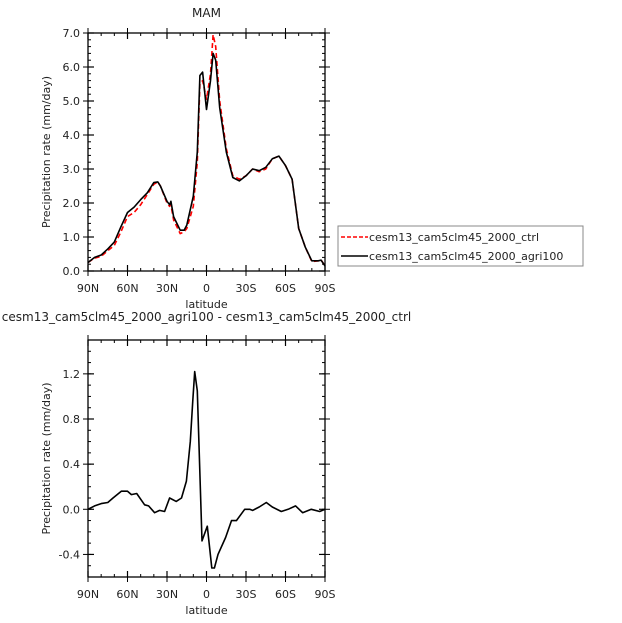  Describe the element at coordinates (72, 33) in the screenshot. I see `y-tick-label: 7.0` at that location.